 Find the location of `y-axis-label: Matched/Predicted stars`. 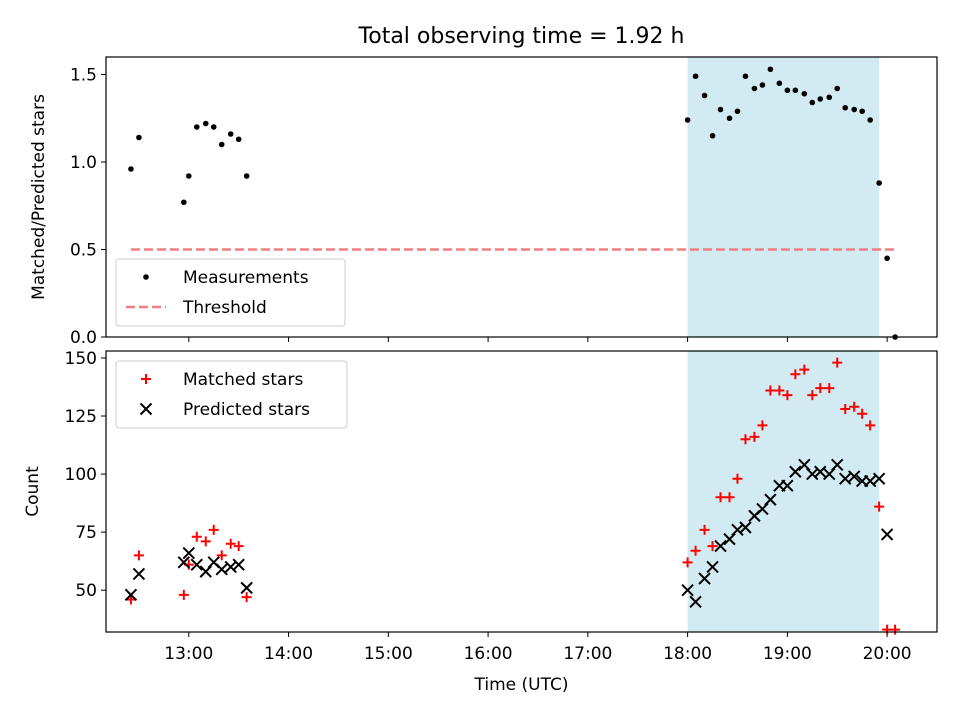

y-axis-label: Matched/Predicted stars is located at coordinates (39, 197).